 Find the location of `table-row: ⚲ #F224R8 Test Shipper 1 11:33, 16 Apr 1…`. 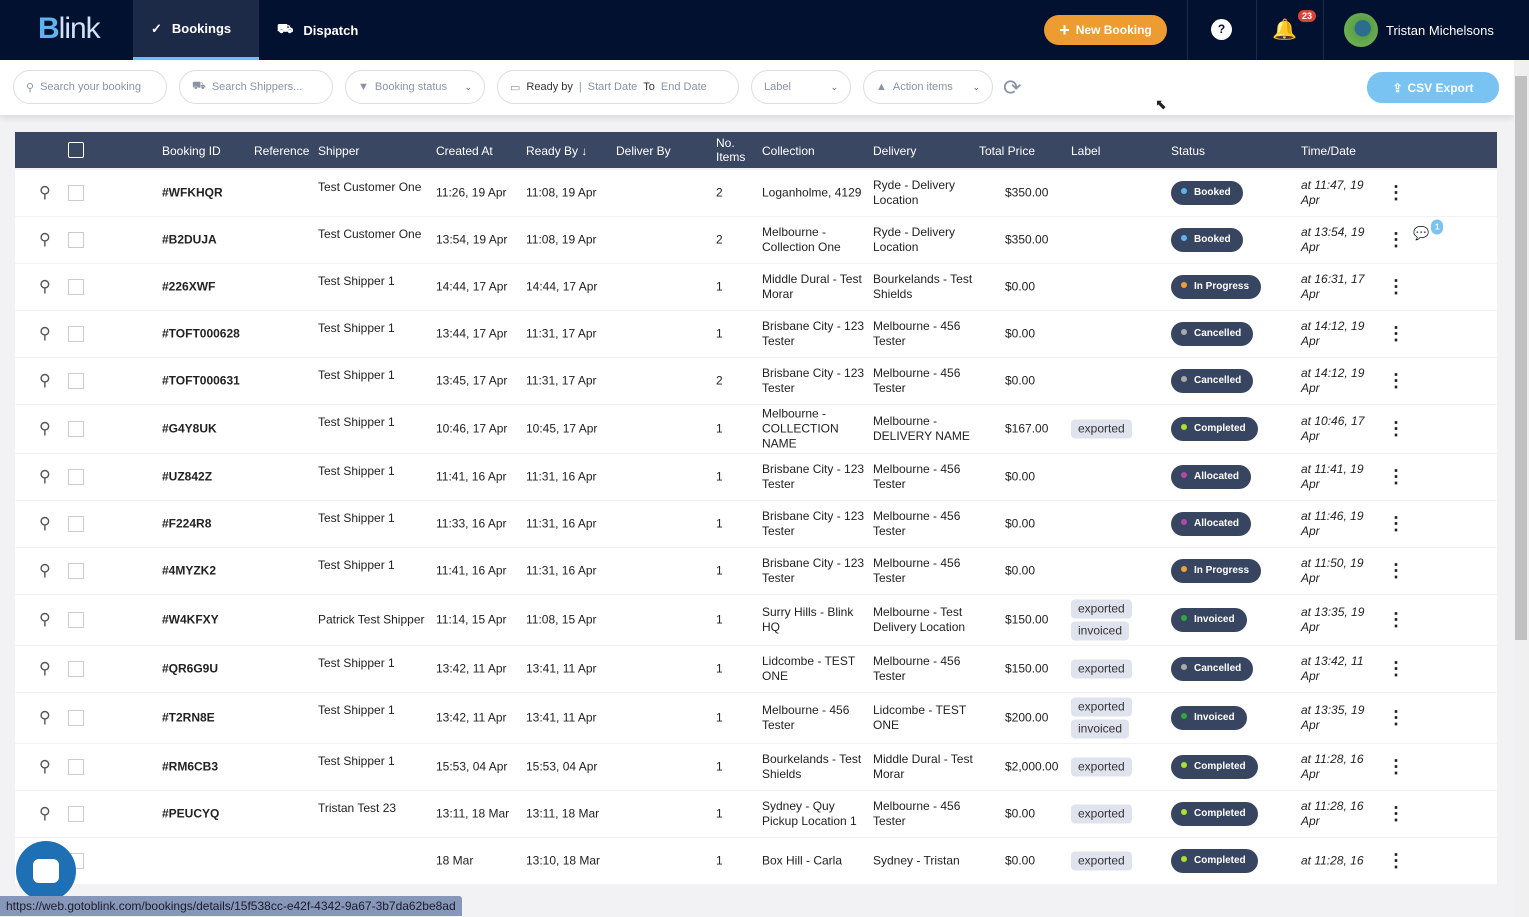

table-row: ⚲ #F224R8 Test Shipper 1 11:33, 16 Apr 1… is located at coordinates (756, 524).